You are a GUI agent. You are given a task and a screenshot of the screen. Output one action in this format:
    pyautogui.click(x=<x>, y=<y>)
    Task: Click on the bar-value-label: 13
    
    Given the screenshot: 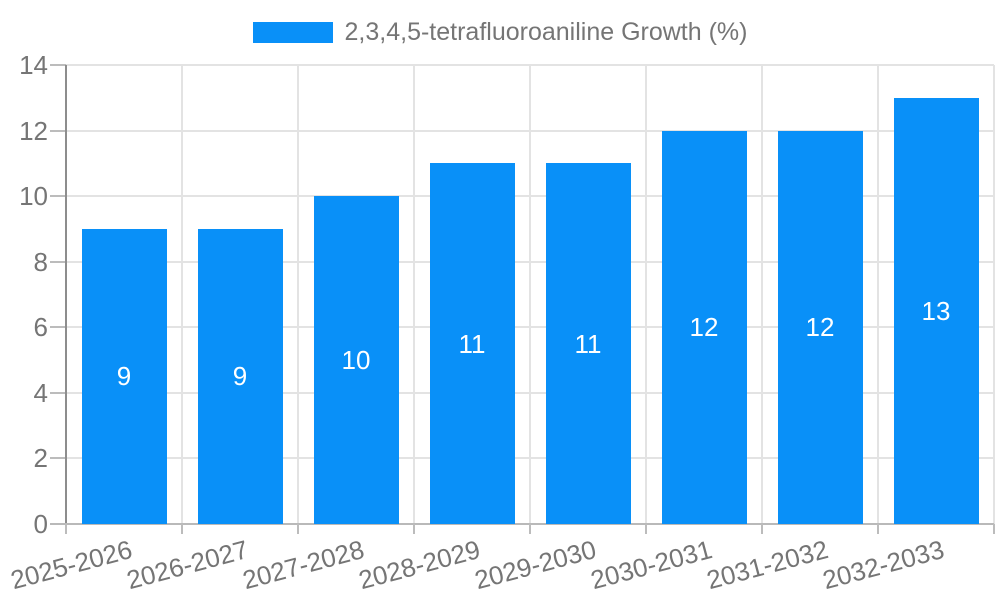 What is the action you would take?
    pyautogui.click(x=936, y=310)
    